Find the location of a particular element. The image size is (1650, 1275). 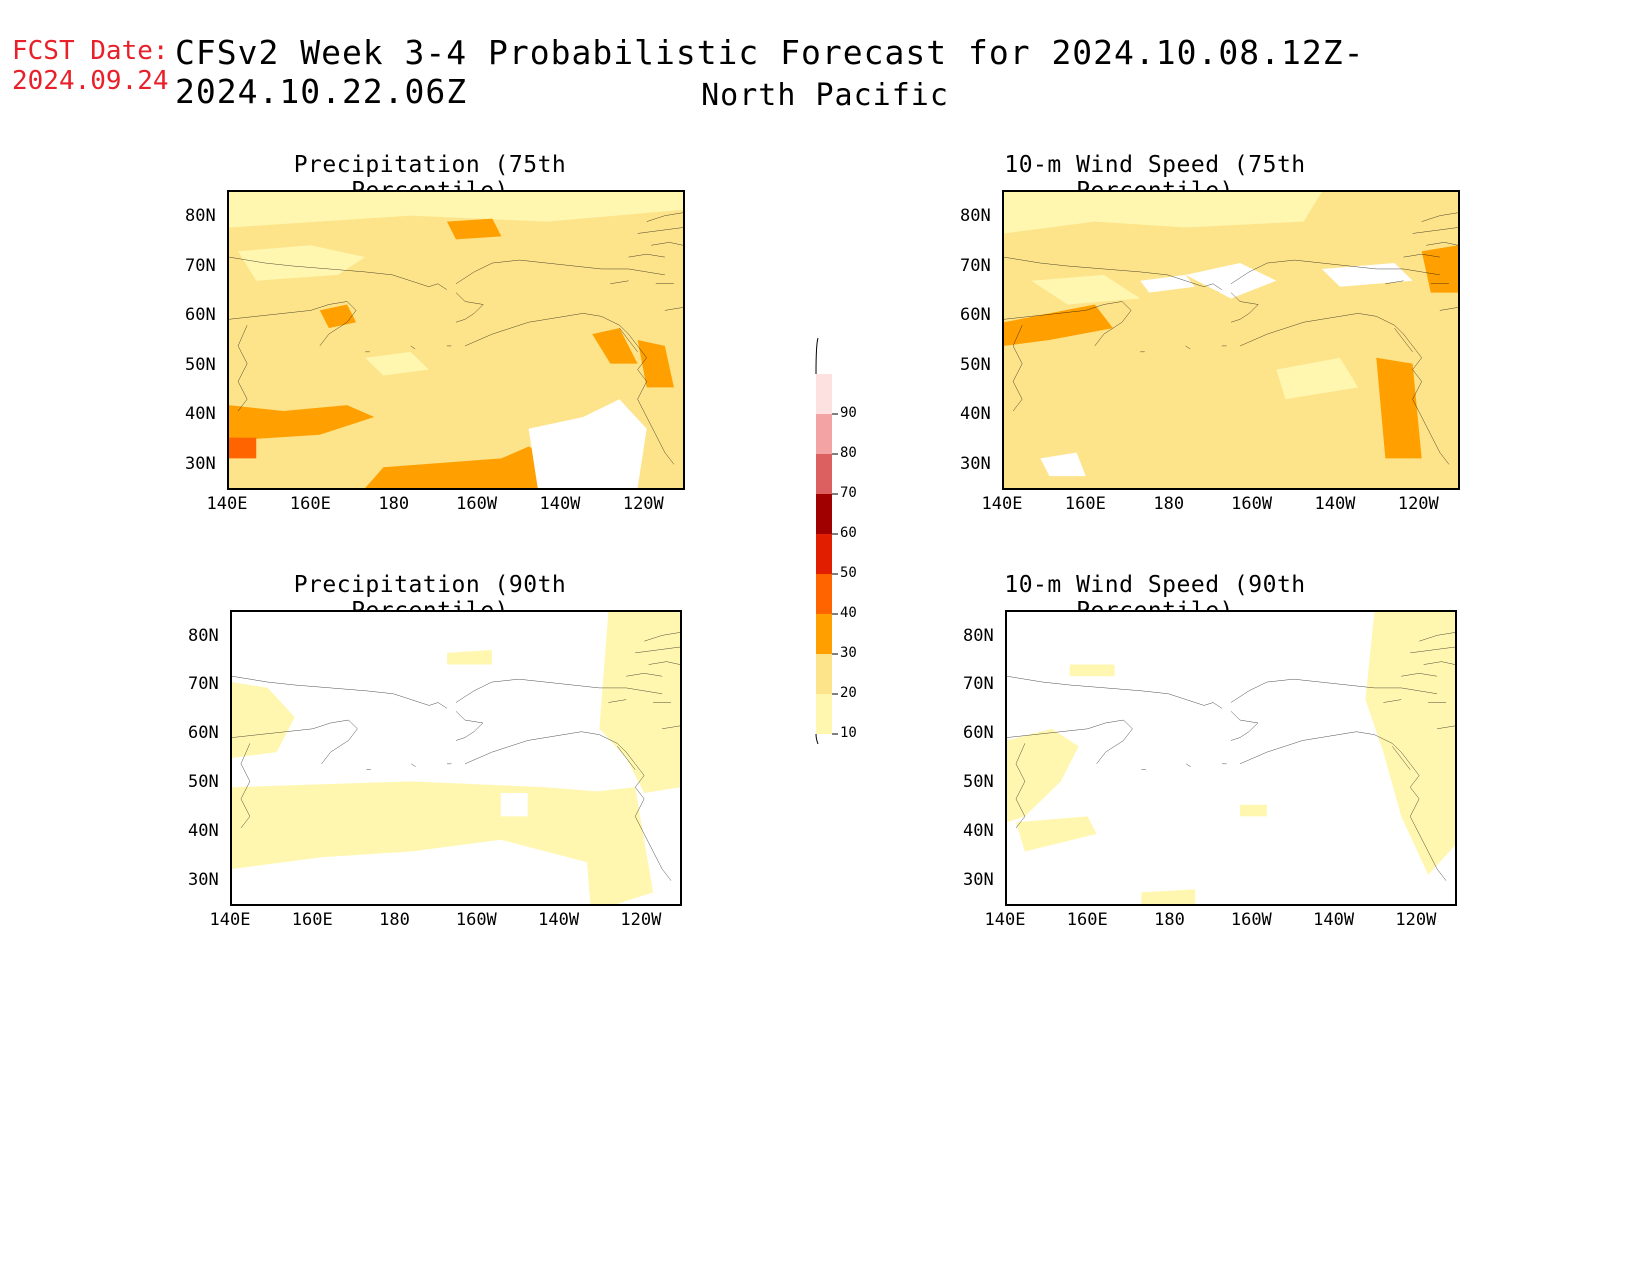

colorbar-label: 30 is located at coordinates (848, 653).